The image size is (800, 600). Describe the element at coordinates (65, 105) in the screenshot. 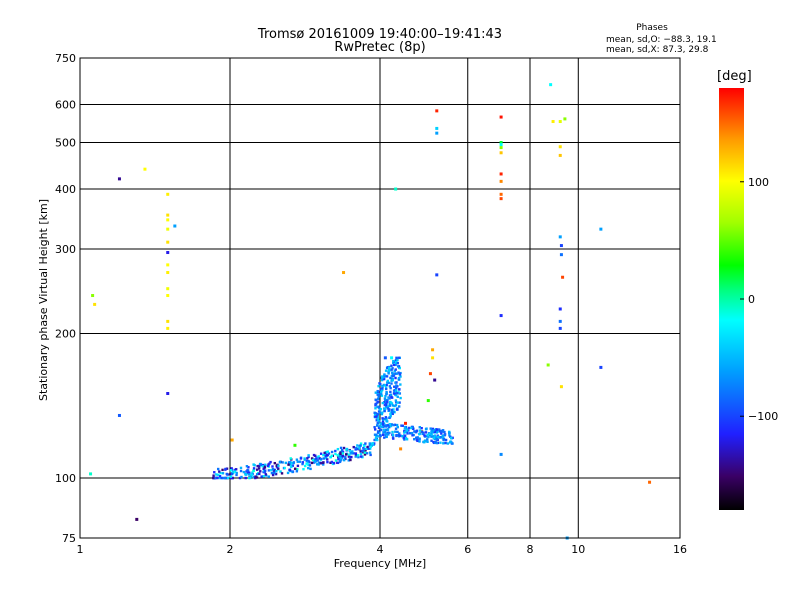

I see `y-tick-label: 600` at that location.